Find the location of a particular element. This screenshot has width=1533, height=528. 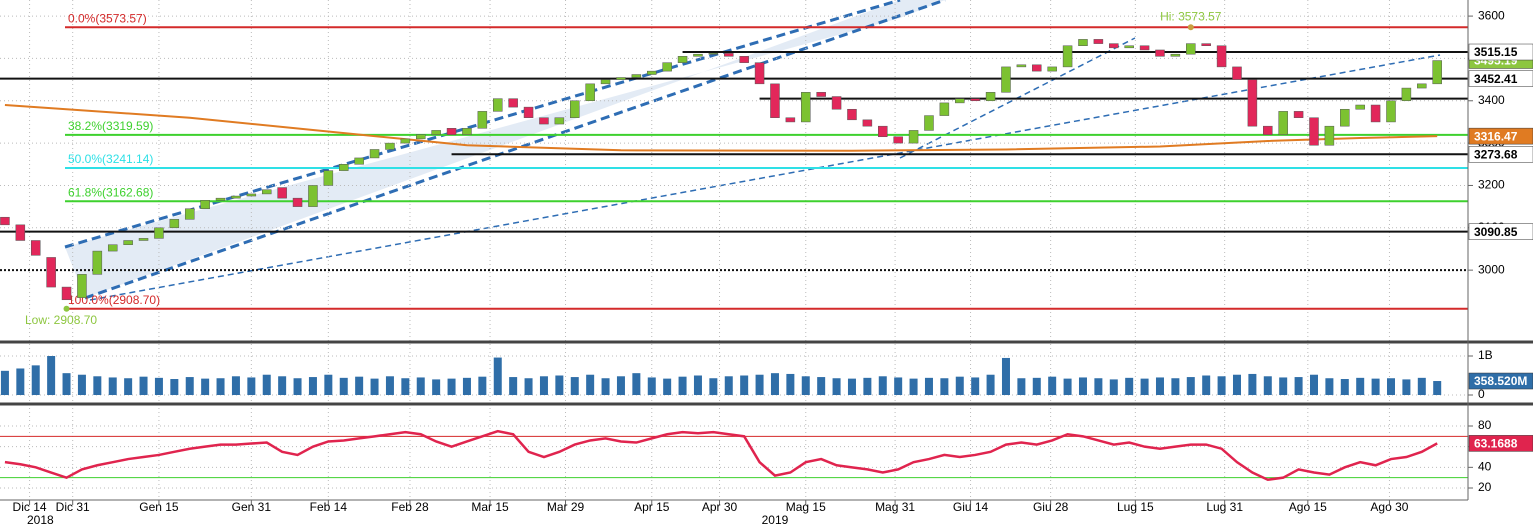

x-tick-label: Gen 15 is located at coordinates (159, 507).